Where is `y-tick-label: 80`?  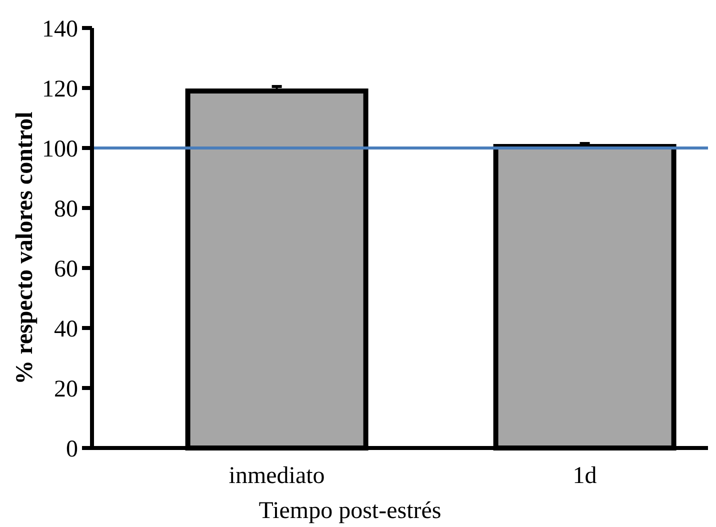 y-tick-label: 80 is located at coordinates (66, 209).